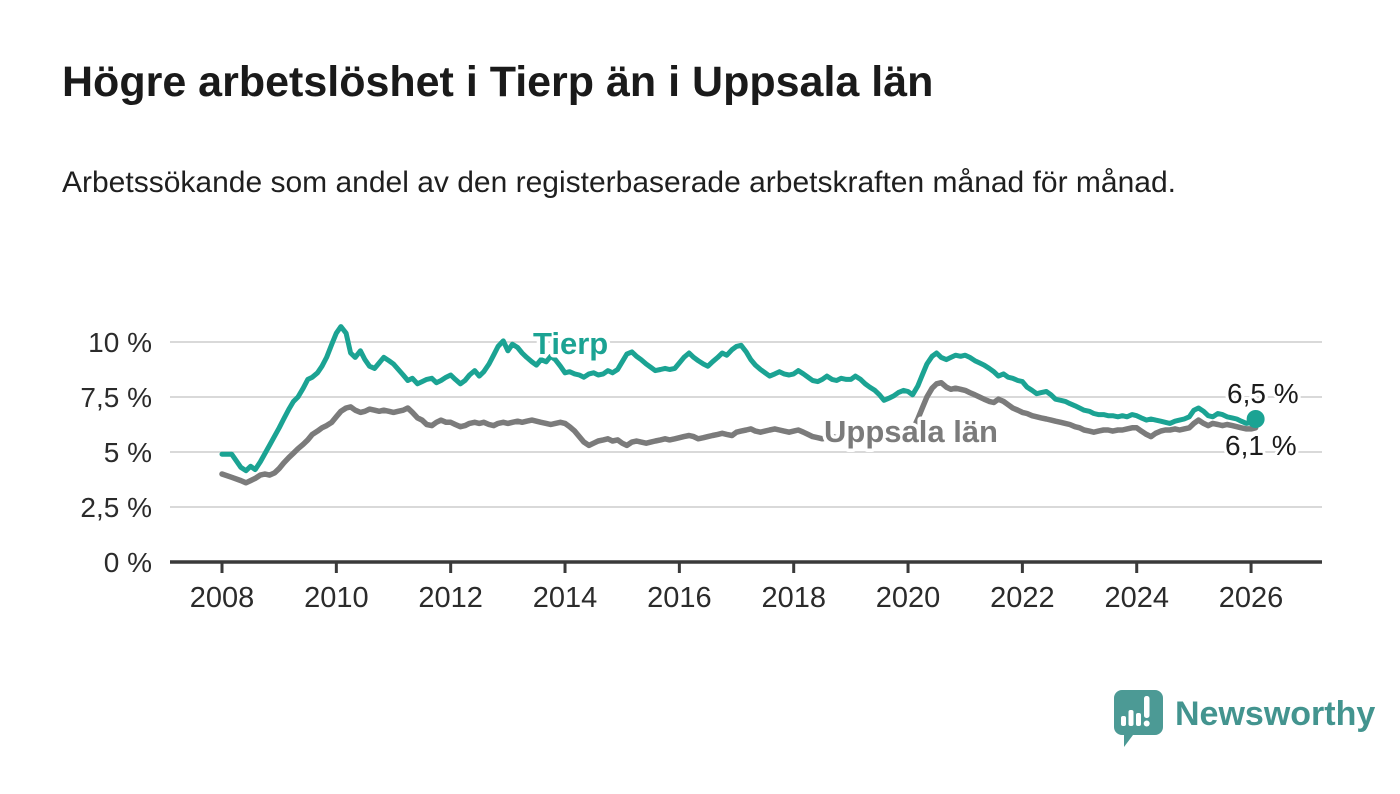  I want to click on newsworthy-brand: Newsworthy, so click(1244, 717).